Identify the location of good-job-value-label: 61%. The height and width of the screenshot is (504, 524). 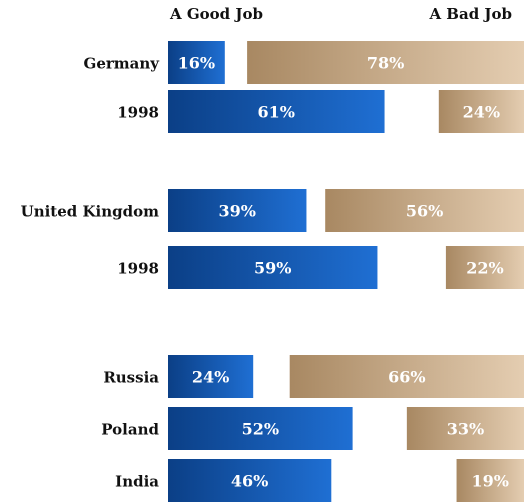
(276, 112).